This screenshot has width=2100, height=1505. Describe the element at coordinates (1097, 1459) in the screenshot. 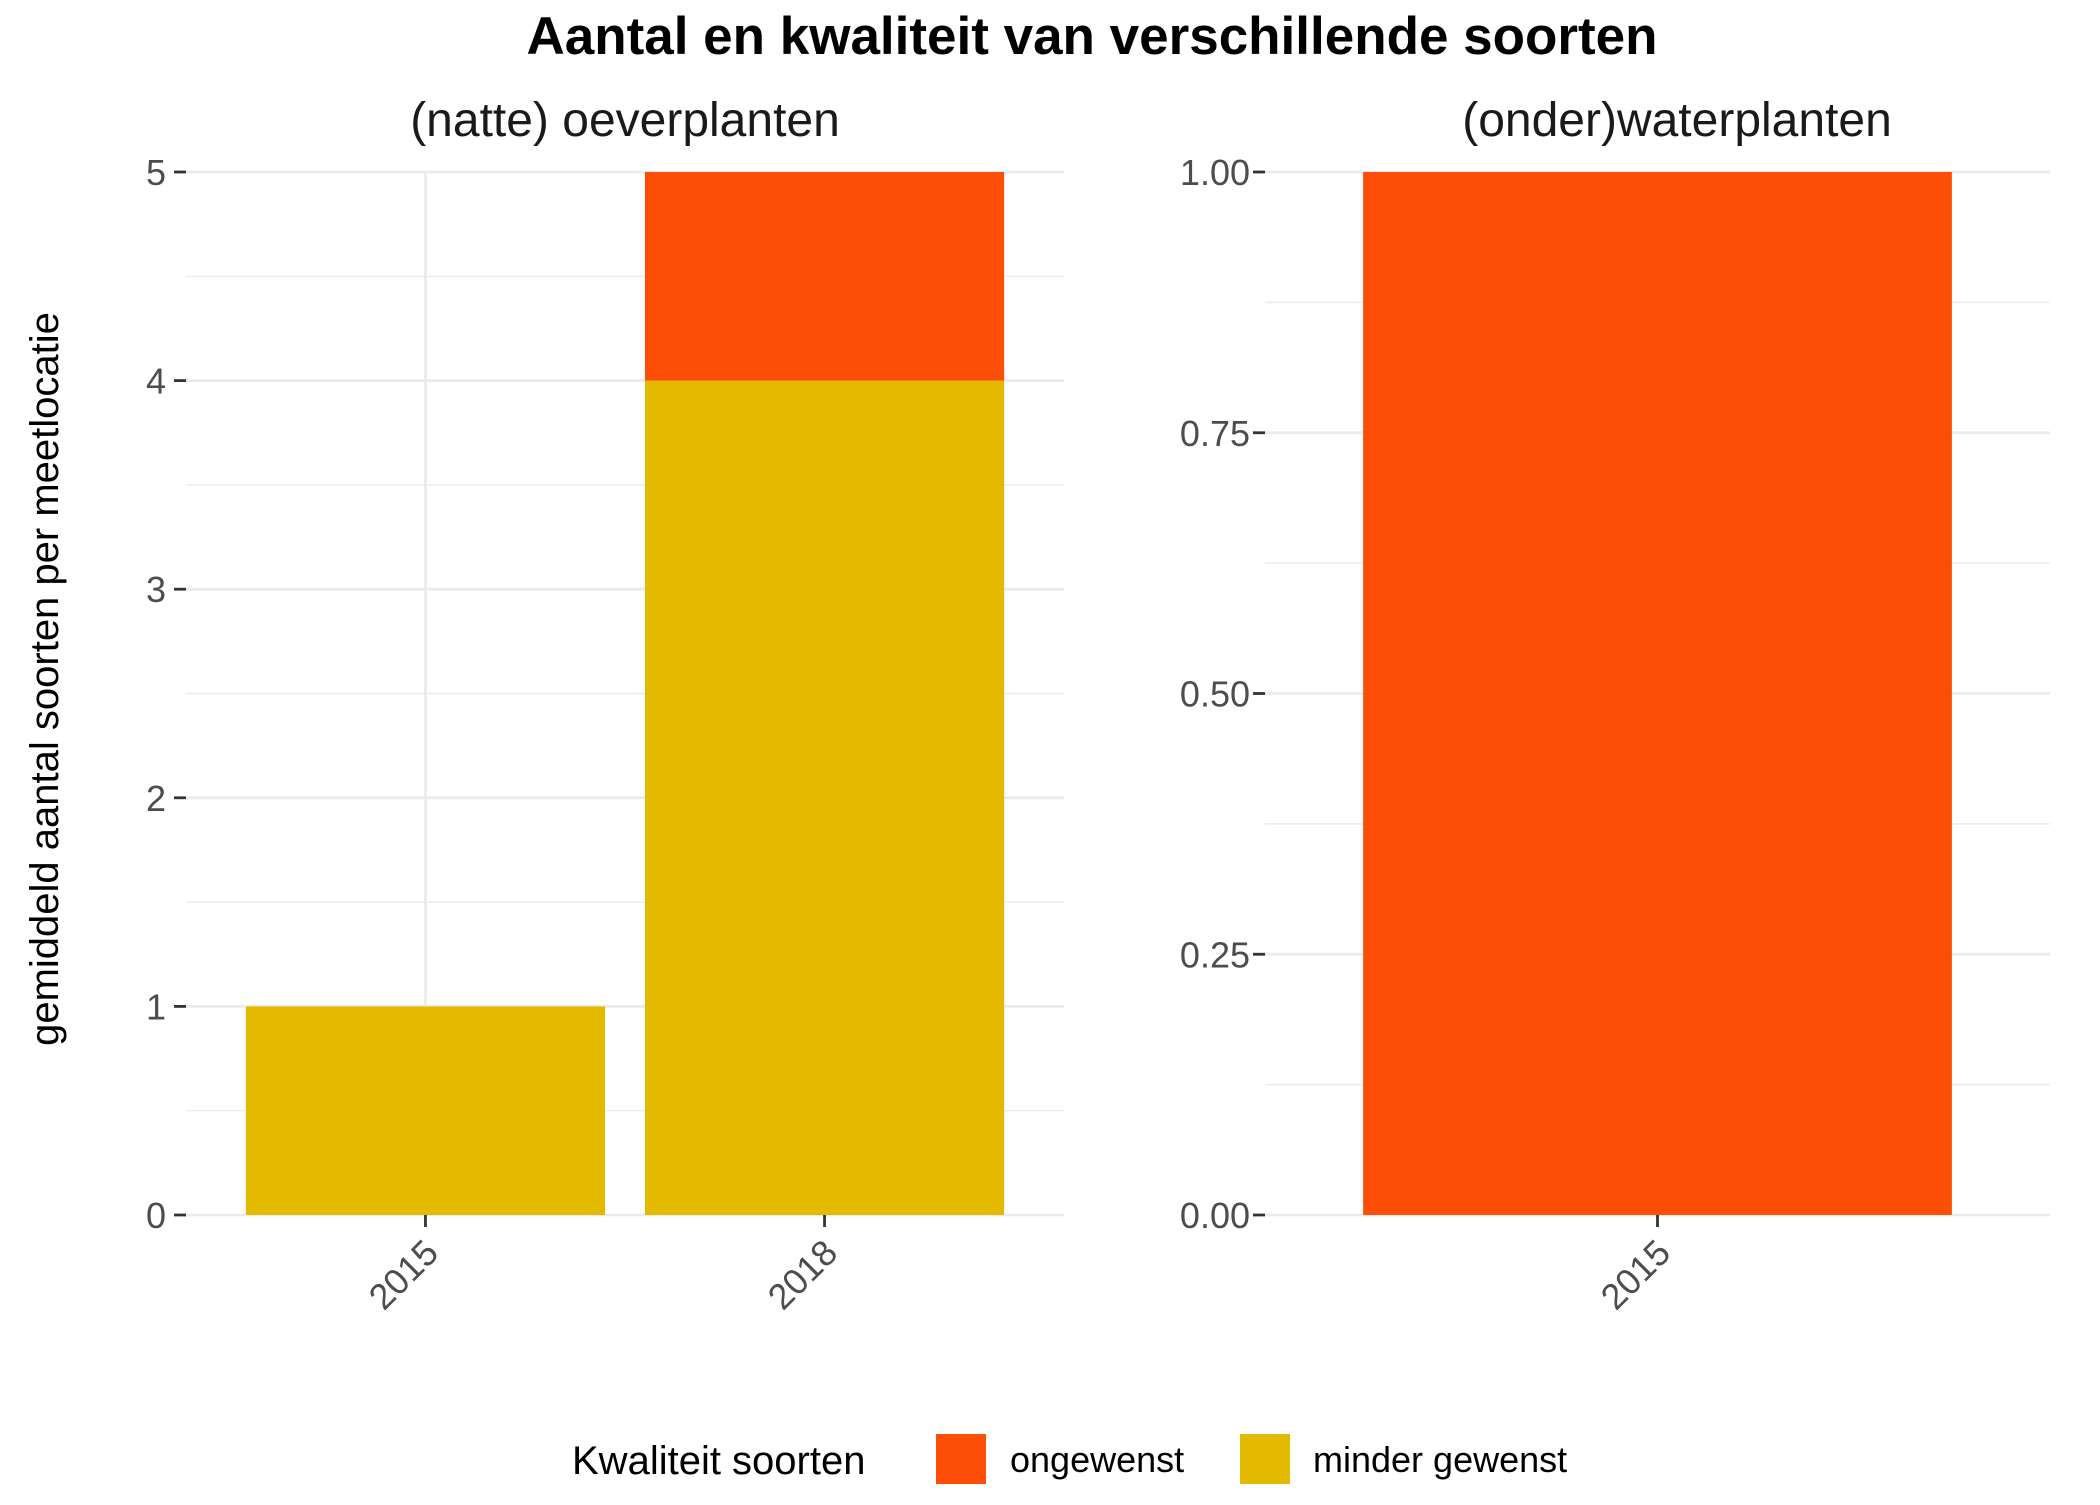

I see `legend-label-ongewenst: ongewenst` at that location.